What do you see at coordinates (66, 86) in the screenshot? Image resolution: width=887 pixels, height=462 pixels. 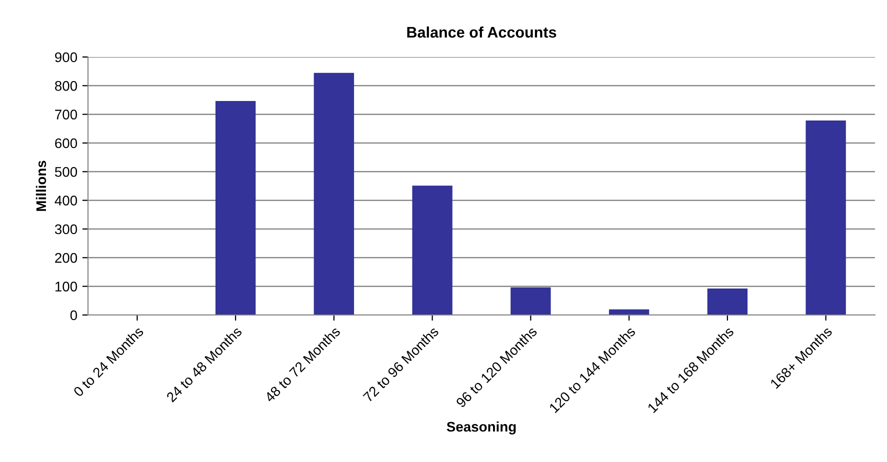 I see `y-tick-label: 800` at bounding box center [66, 86].